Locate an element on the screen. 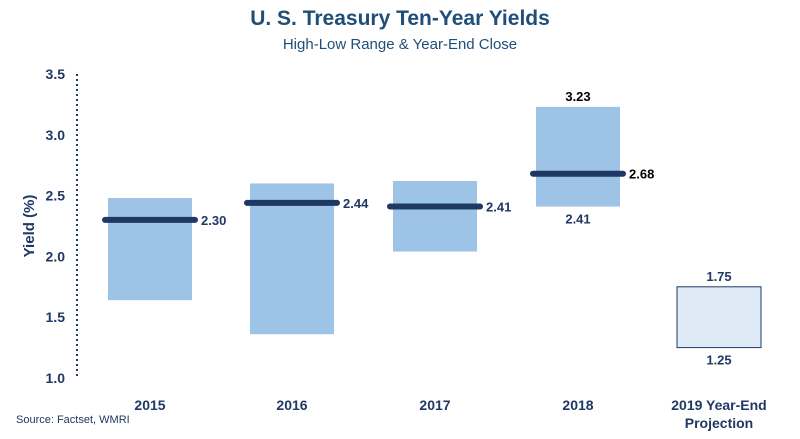 The height and width of the screenshot is (439, 800). source-note: Source: Factset, WMRI is located at coordinates (73, 420).